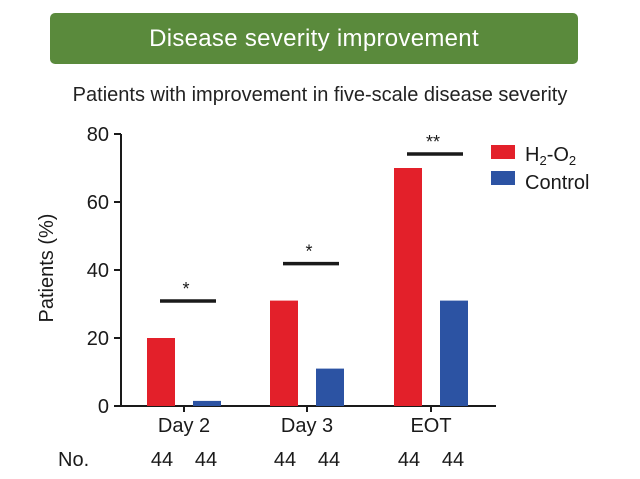 This screenshot has width=640, height=479. I want to click on banner-title: Disease severity improvement, so click(314, 38).